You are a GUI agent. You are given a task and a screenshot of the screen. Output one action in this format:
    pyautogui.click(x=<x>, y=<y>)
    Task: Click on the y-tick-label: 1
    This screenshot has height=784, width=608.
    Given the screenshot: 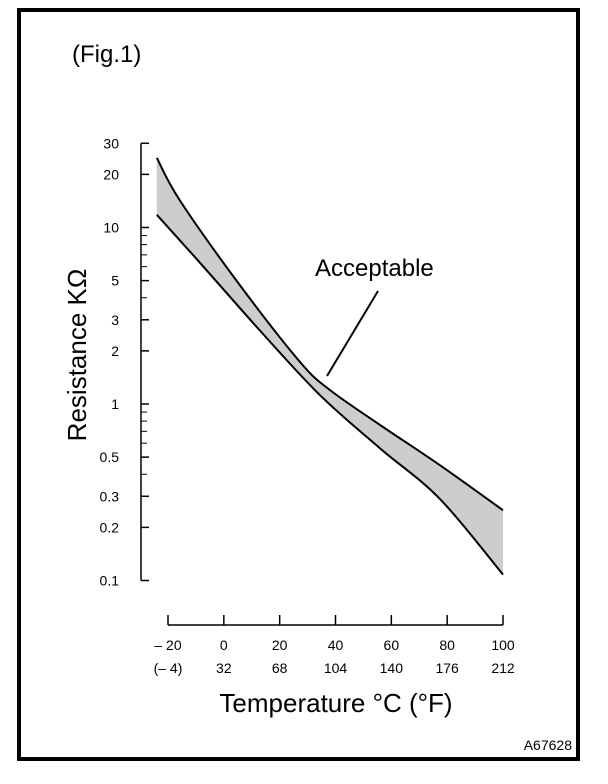 What is the action you would take?
    pyautogui.click(x=115, y=404)
    